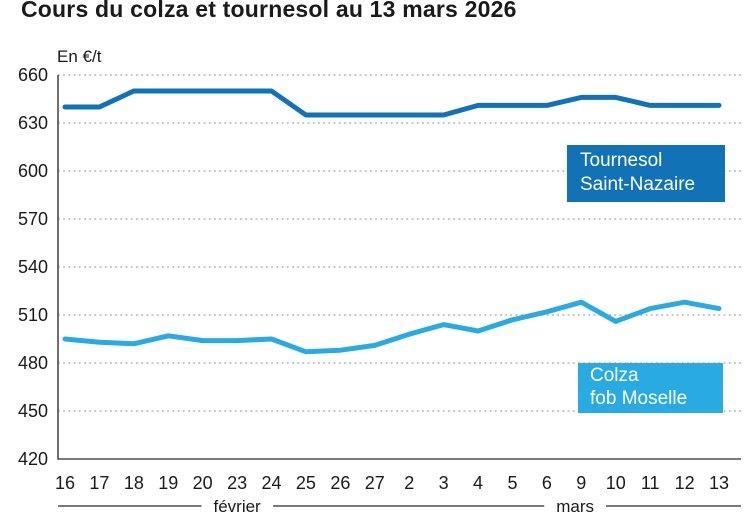  What do you see at coordinates (168, 483) in the screenshot?
I see `x-tick-label-19-3: 19` at bounding box center [168, 483].